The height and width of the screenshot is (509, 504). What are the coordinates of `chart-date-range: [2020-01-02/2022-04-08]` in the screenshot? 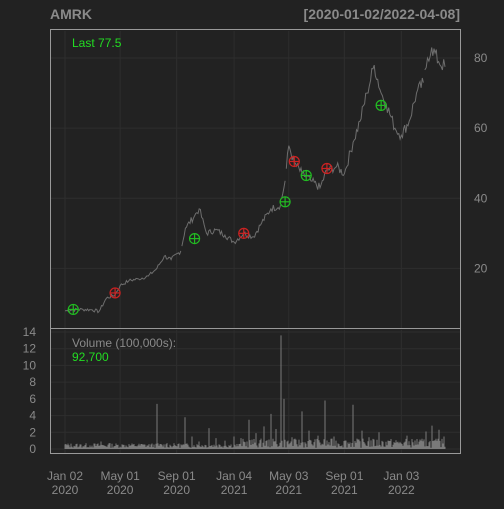 It's located at (382, 14).